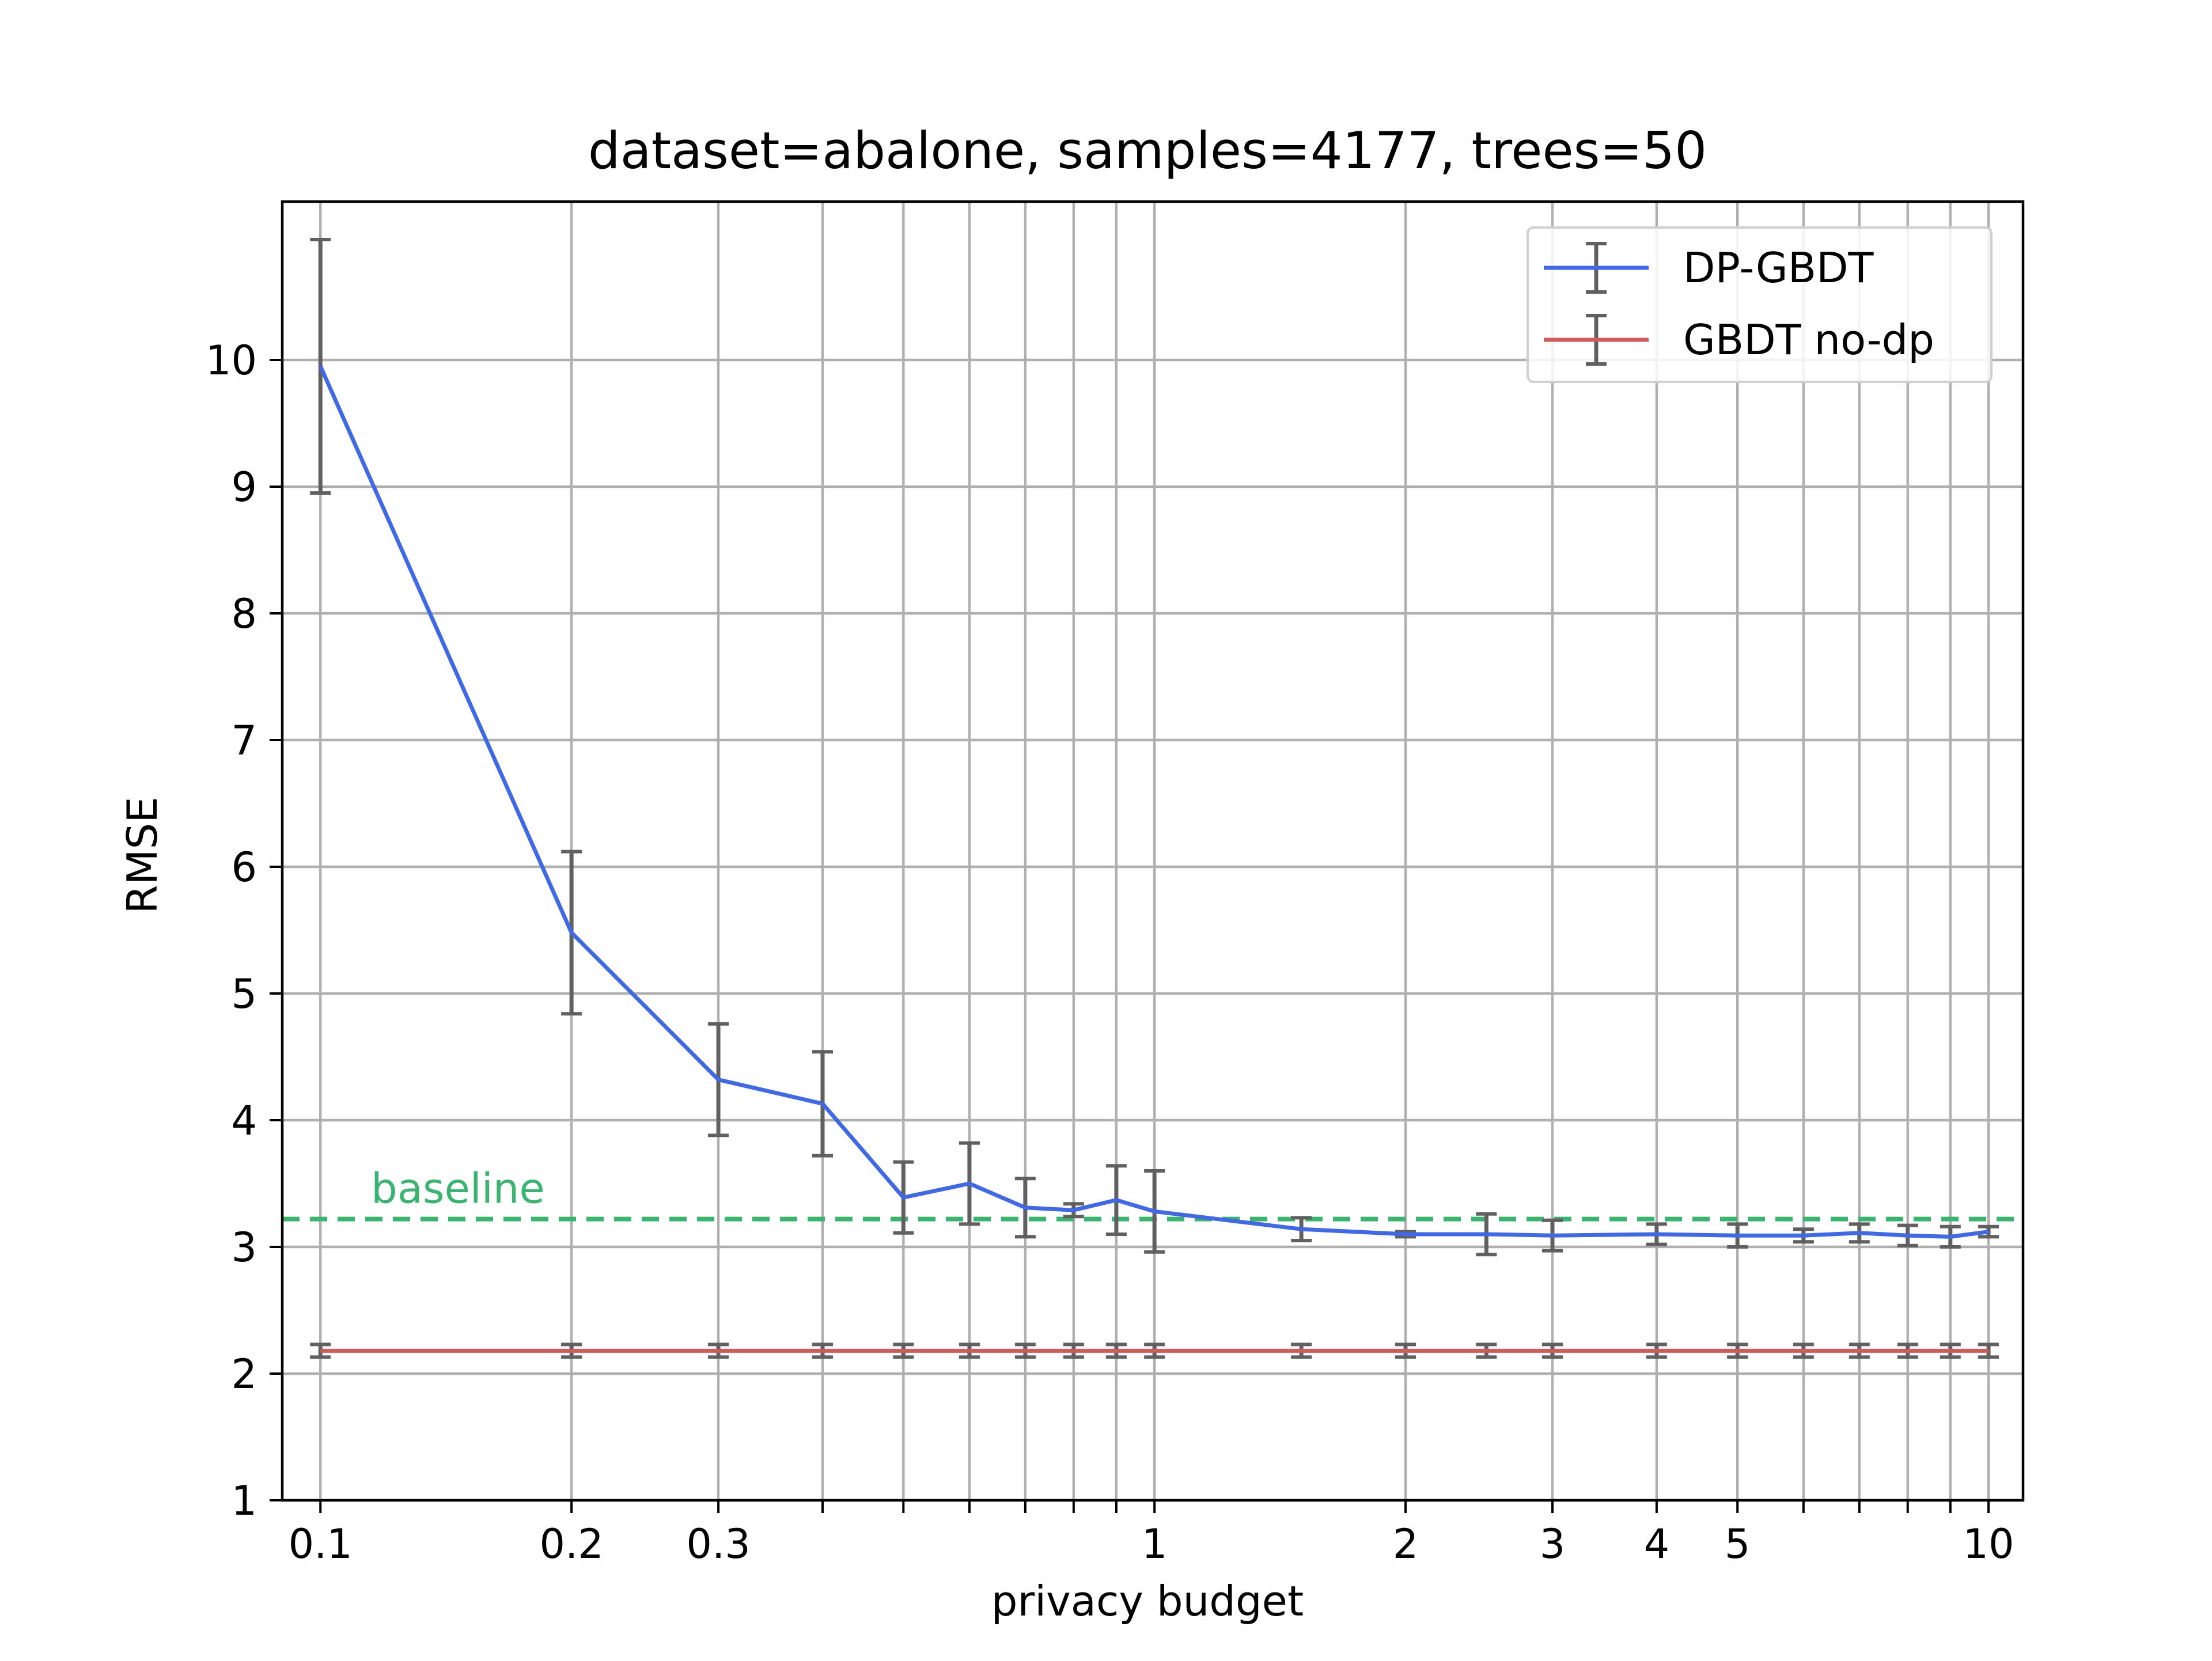 This screenshot has width=2212, height=1661. I want to click on x-tick-label: 2, so click(1406, 1544).